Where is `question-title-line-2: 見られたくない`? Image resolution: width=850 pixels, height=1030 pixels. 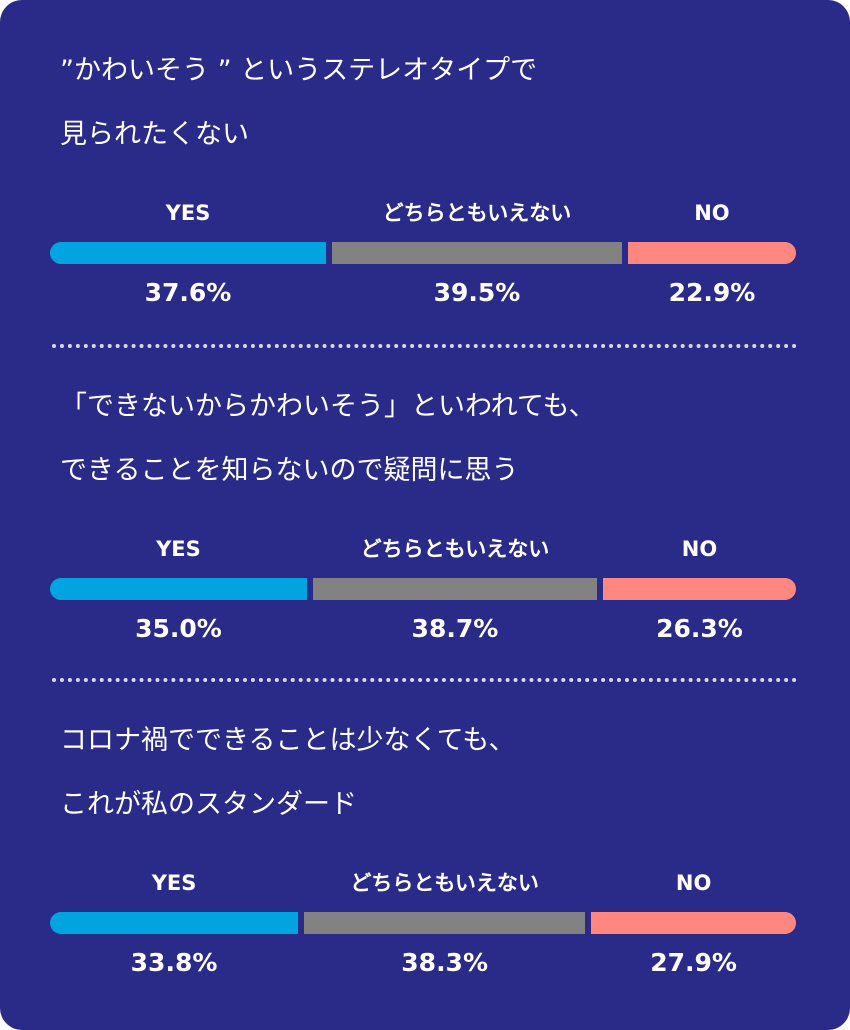
question-title-line-2: 見られたくない is located at coordinates (154, 134).